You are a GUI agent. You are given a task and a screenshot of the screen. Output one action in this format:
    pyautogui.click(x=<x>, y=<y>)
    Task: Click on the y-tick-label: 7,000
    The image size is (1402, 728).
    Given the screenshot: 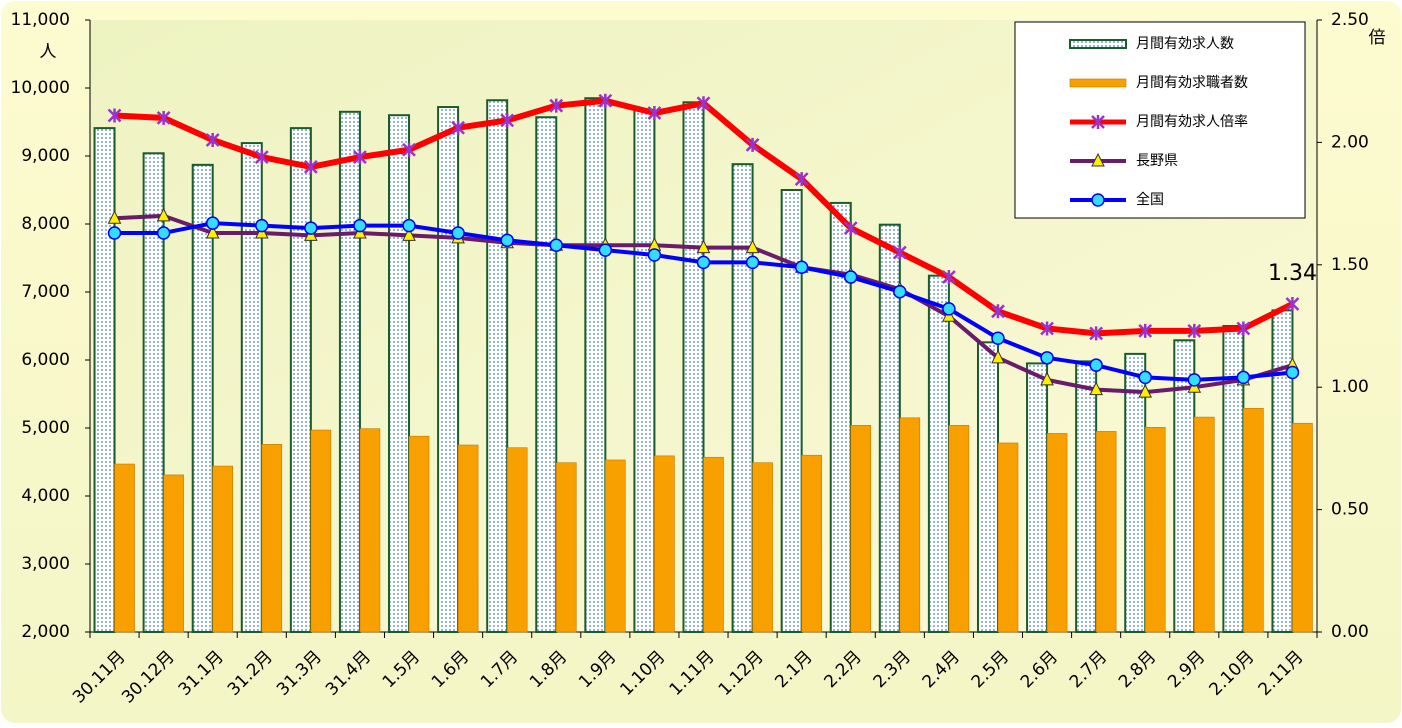 What is the action you would take?
    pyautogui.click(x=45, y=292)
    